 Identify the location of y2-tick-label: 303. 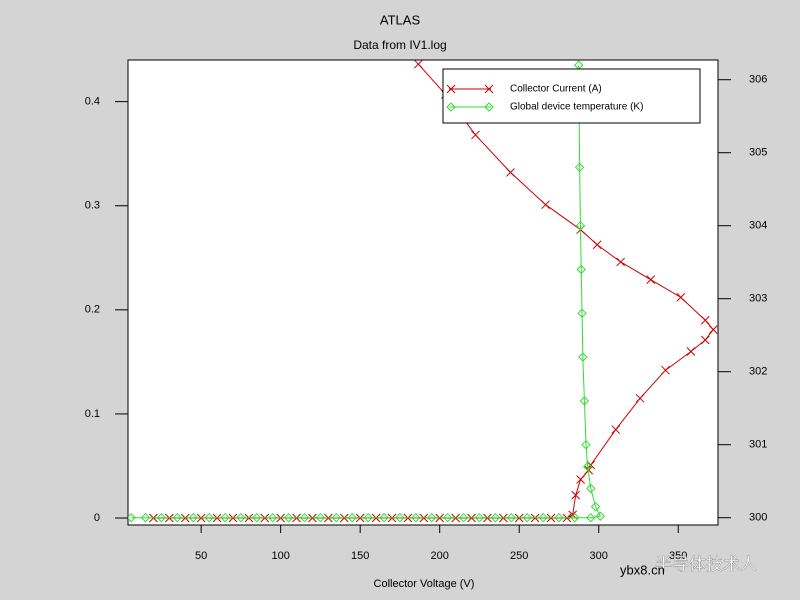
(758, 299).